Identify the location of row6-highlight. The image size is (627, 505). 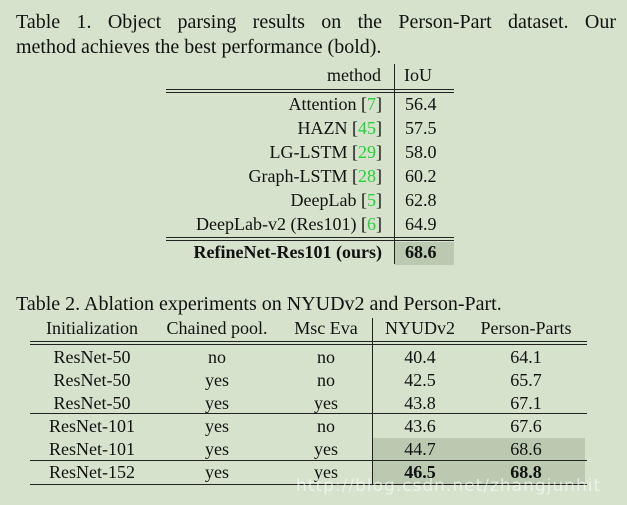
(478, 472).